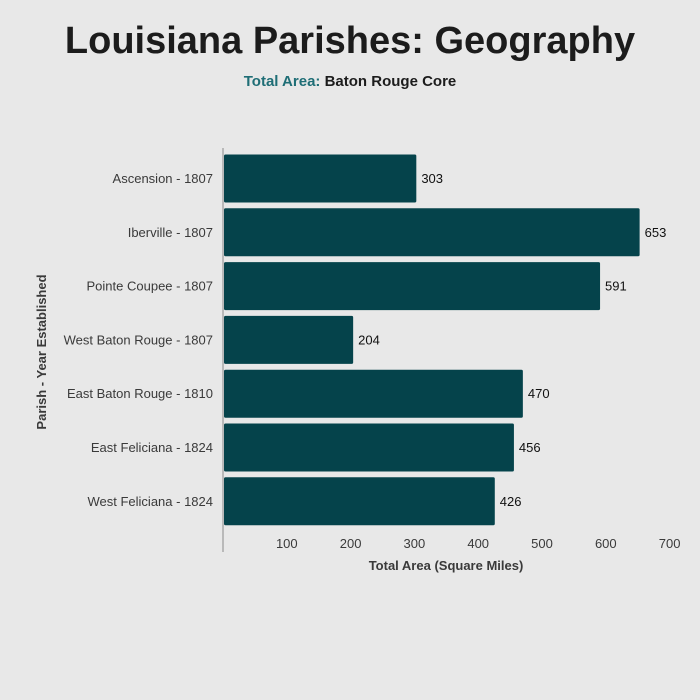 Image resolution: width=700 pixels, height=700 pixels. I want to click on category-label: West Baton Rouge - 1807, so click(138, 339).